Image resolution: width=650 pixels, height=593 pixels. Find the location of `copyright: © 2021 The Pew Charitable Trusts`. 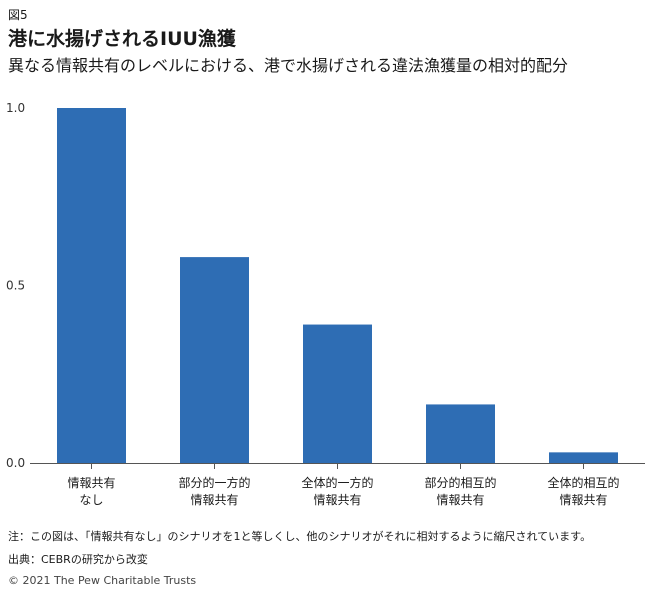

copyright: © 2021 The Pew Charitable Trusts is located at coordinates (102, 580).